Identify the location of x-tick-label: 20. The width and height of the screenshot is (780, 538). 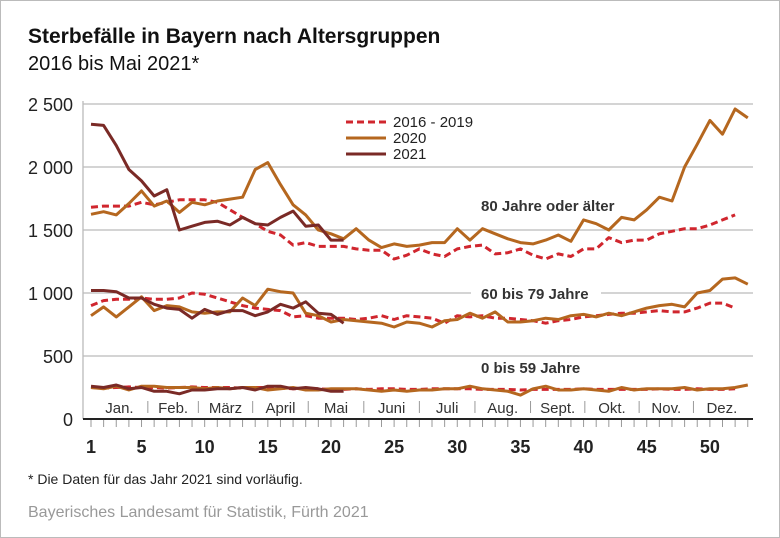
(331, 447).